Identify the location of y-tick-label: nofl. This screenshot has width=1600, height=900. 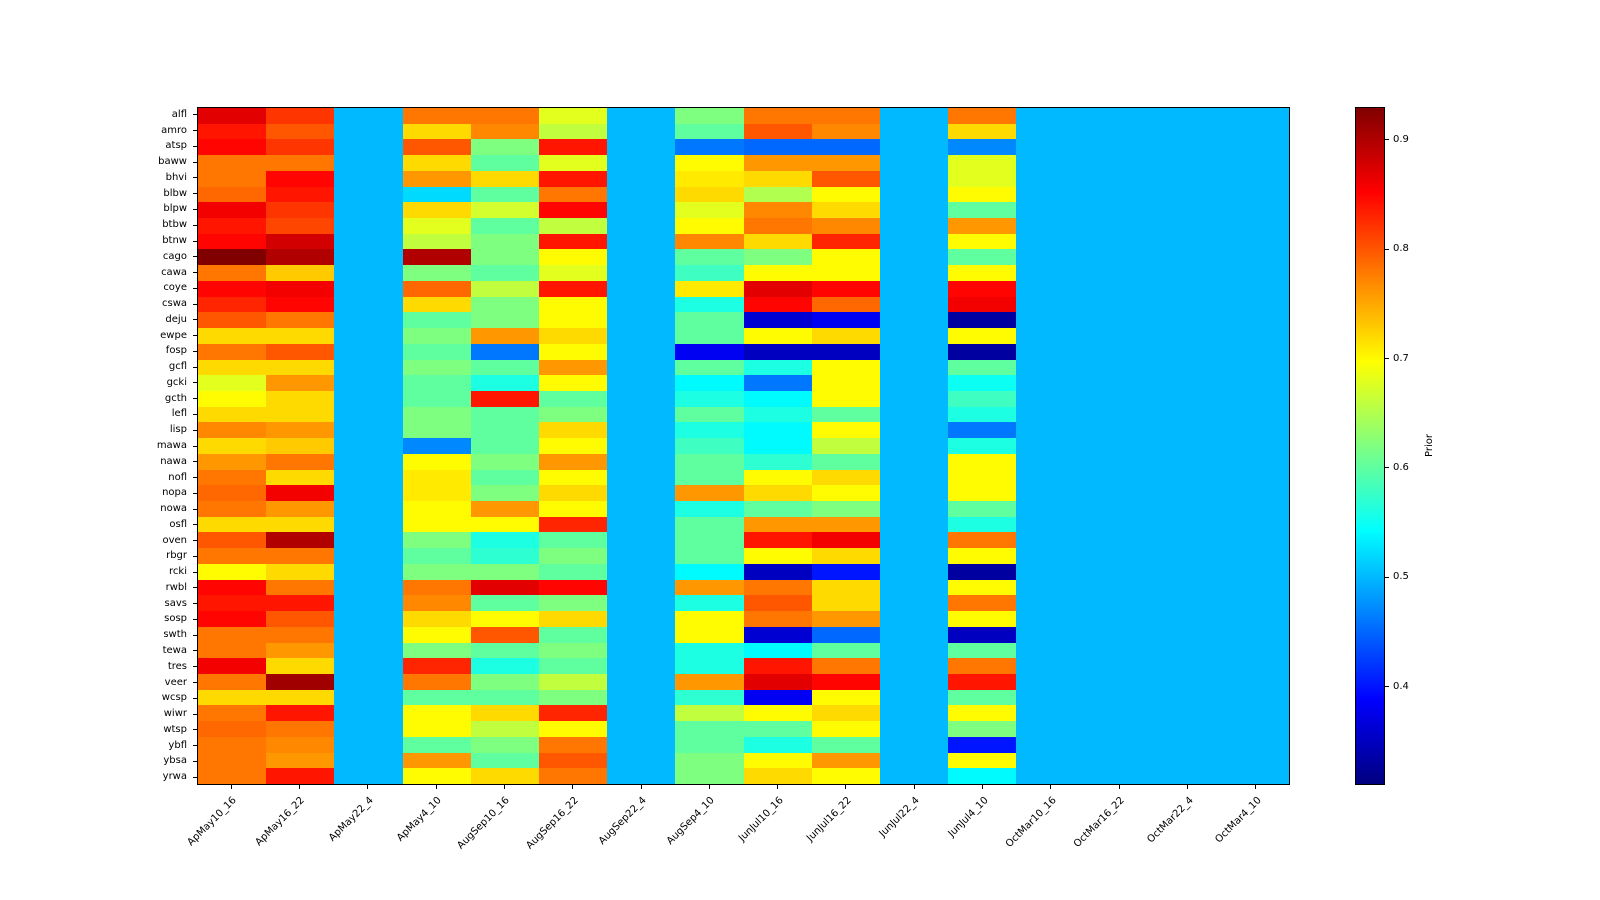
(177, 477).